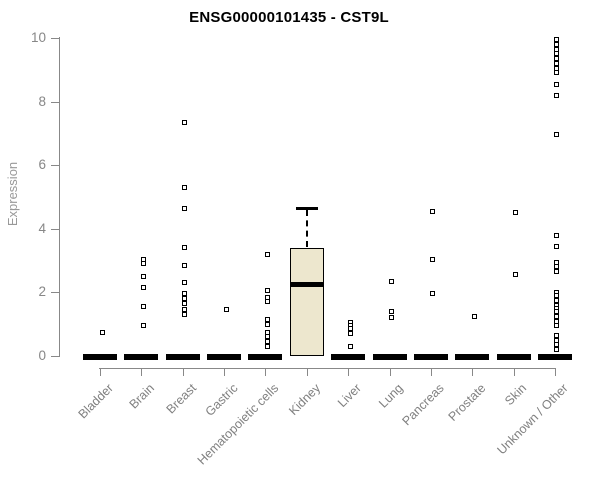  I want to click on x-tick-label: Skin, so click(516, 395).